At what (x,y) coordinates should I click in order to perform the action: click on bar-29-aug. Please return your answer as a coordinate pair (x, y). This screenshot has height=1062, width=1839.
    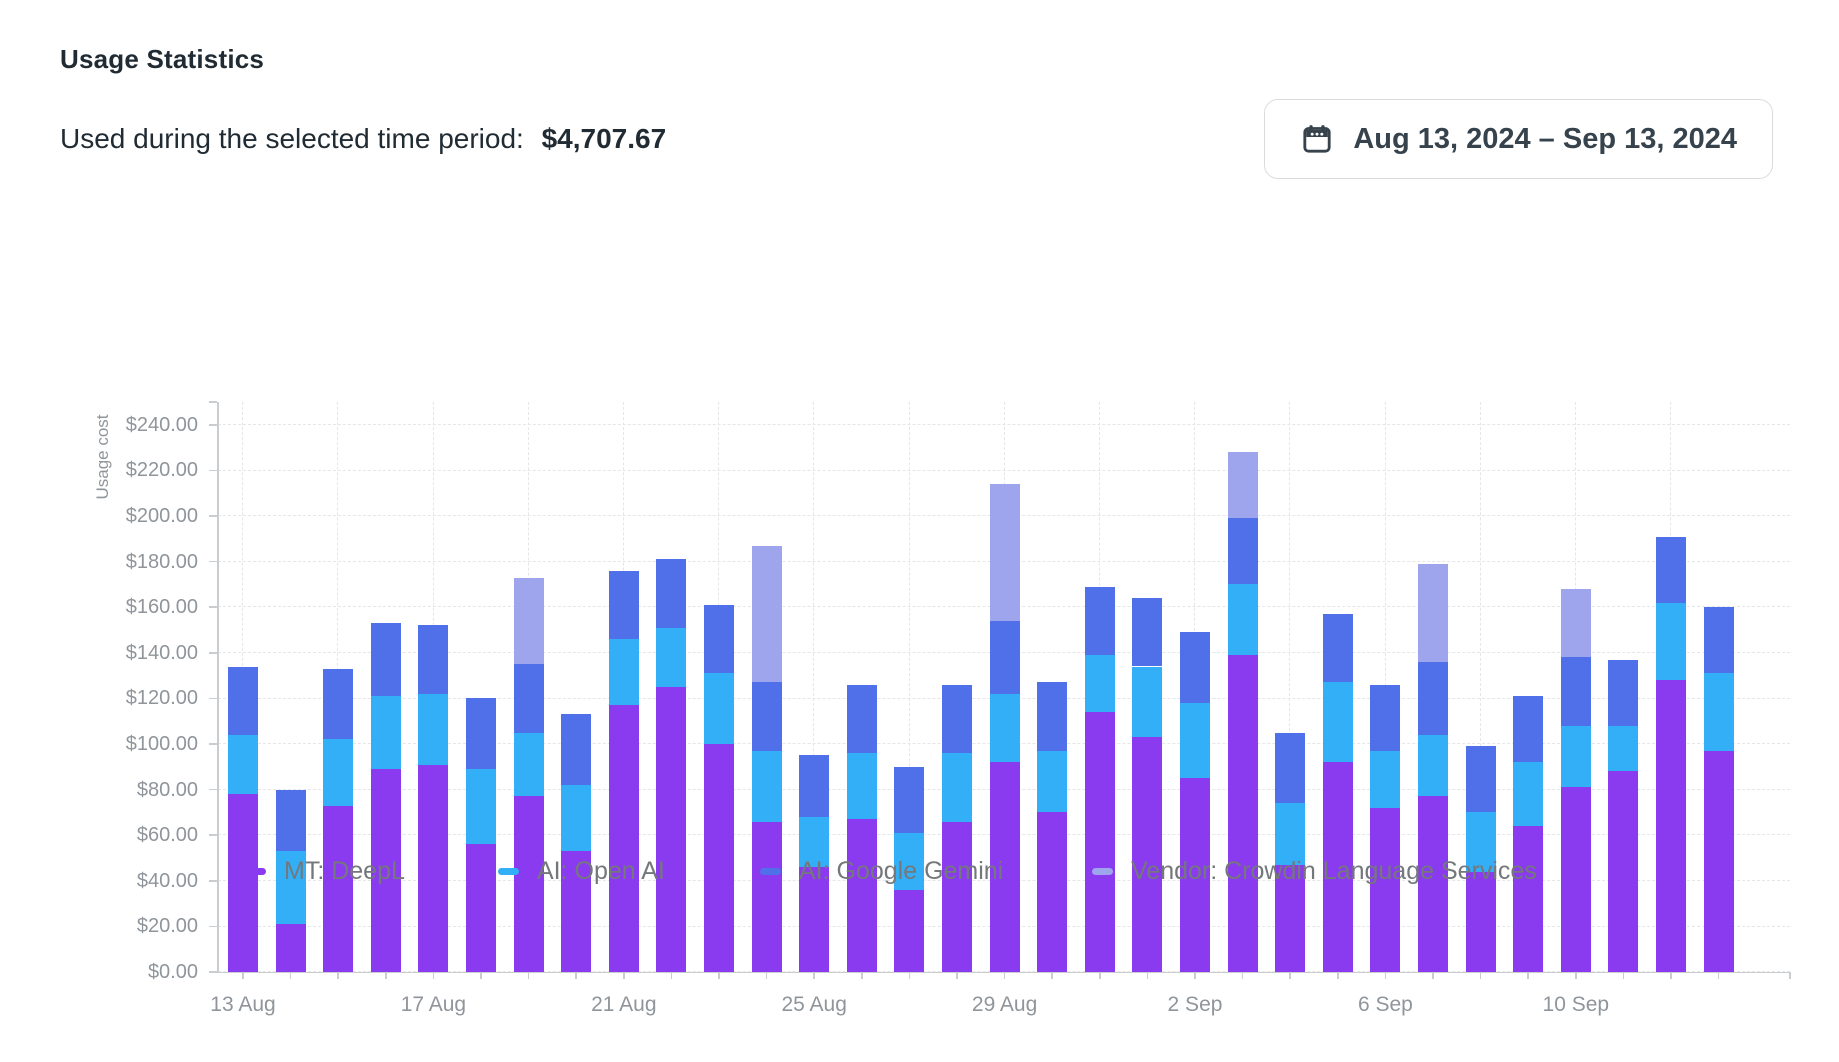
    Looking at the image, I should click on (1004, 728).